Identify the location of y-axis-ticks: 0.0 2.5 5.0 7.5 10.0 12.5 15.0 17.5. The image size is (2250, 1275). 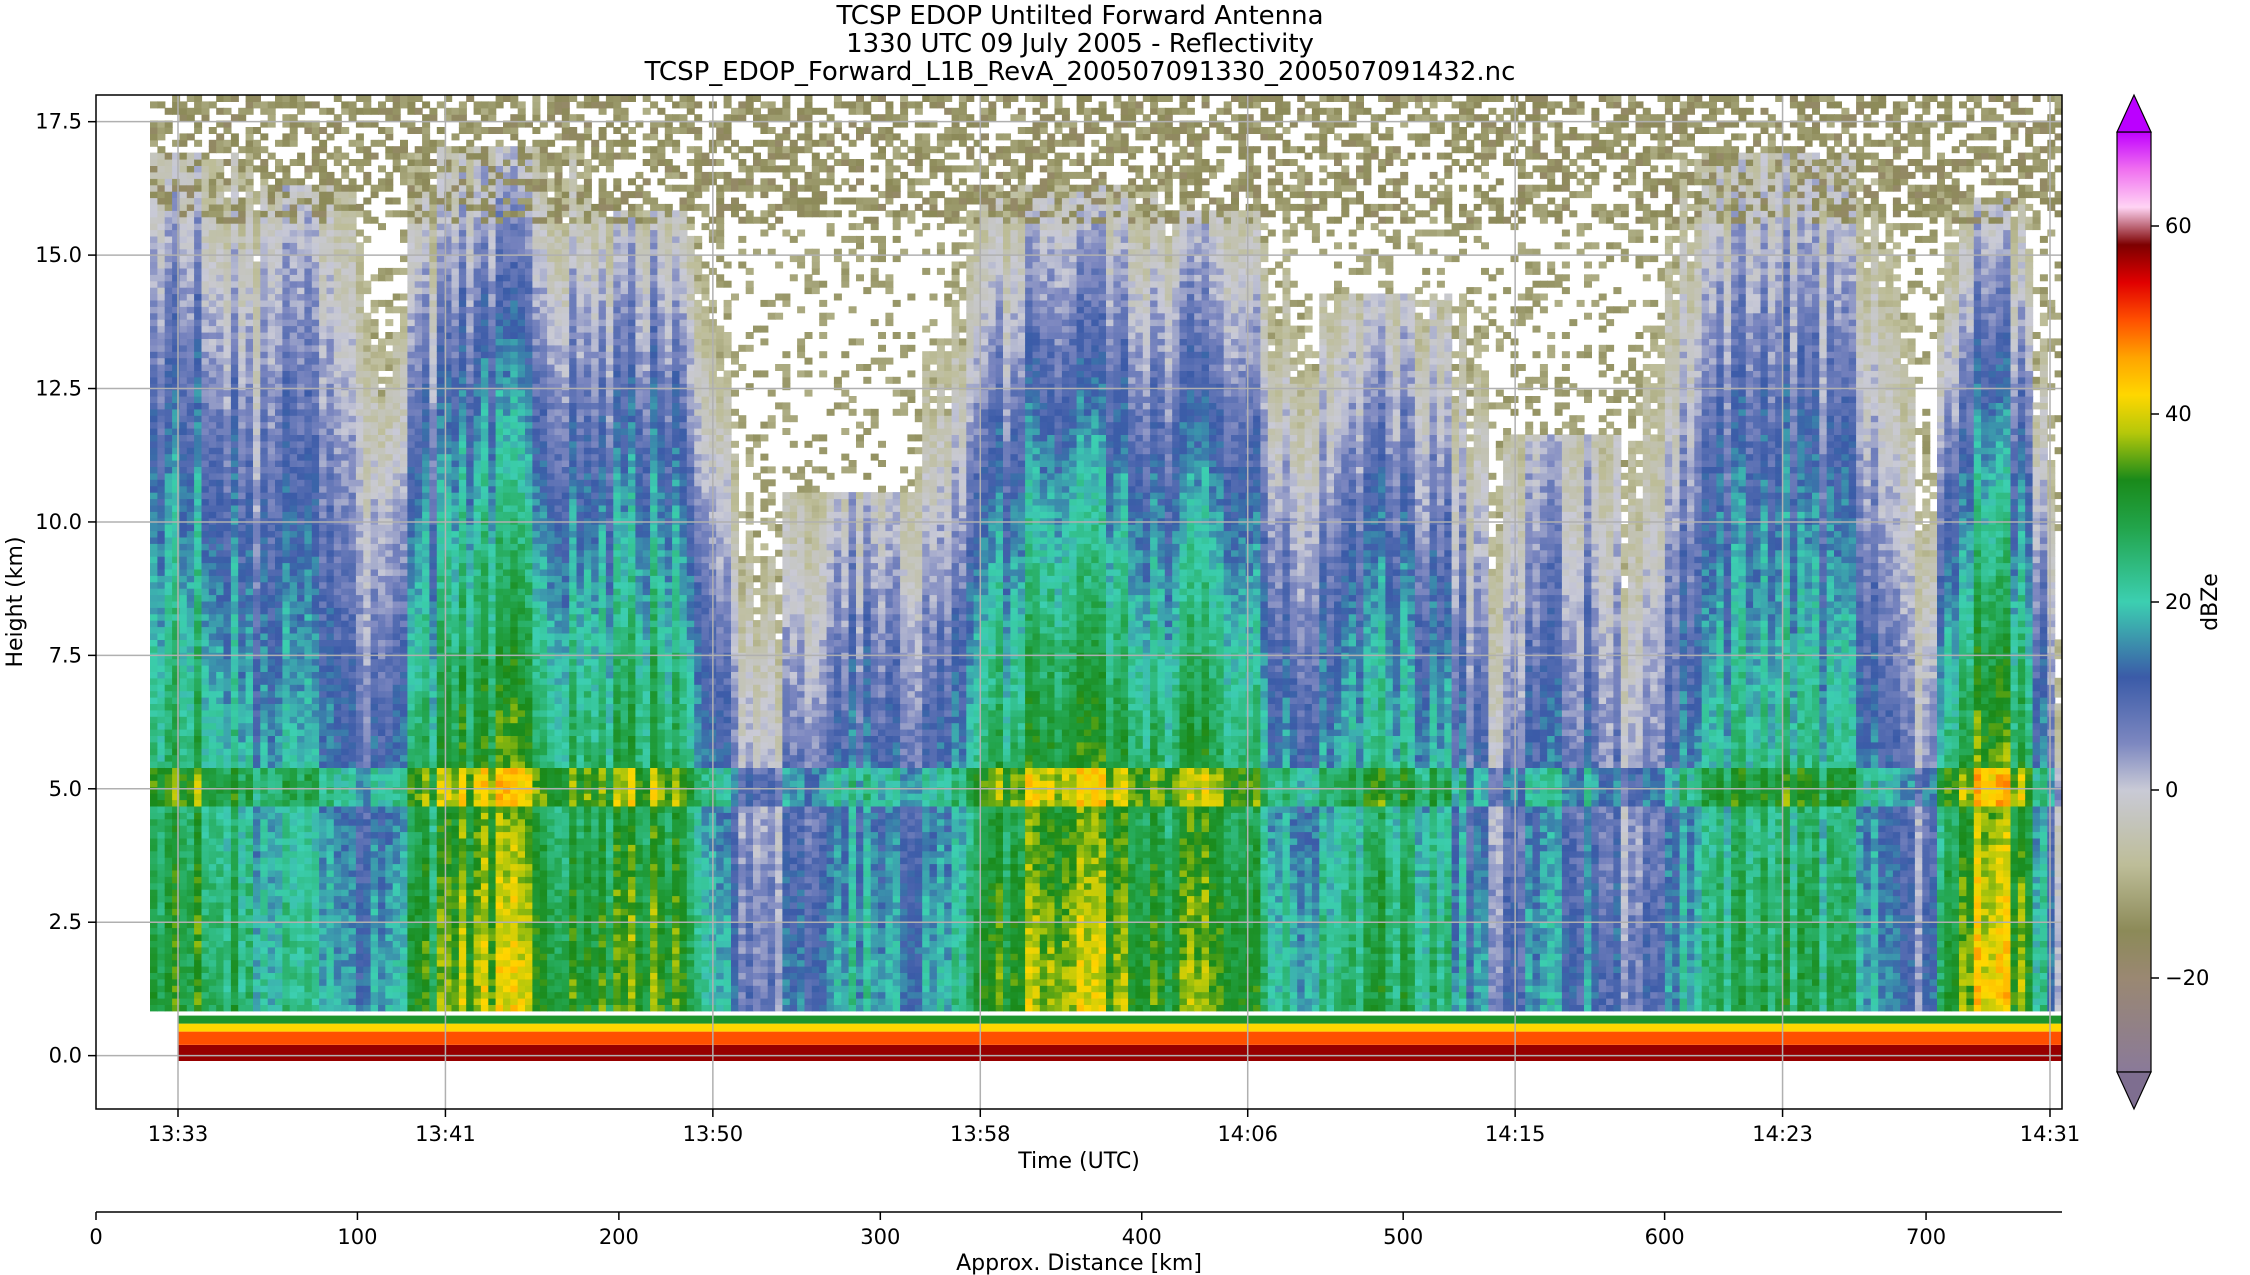
(65, 589).